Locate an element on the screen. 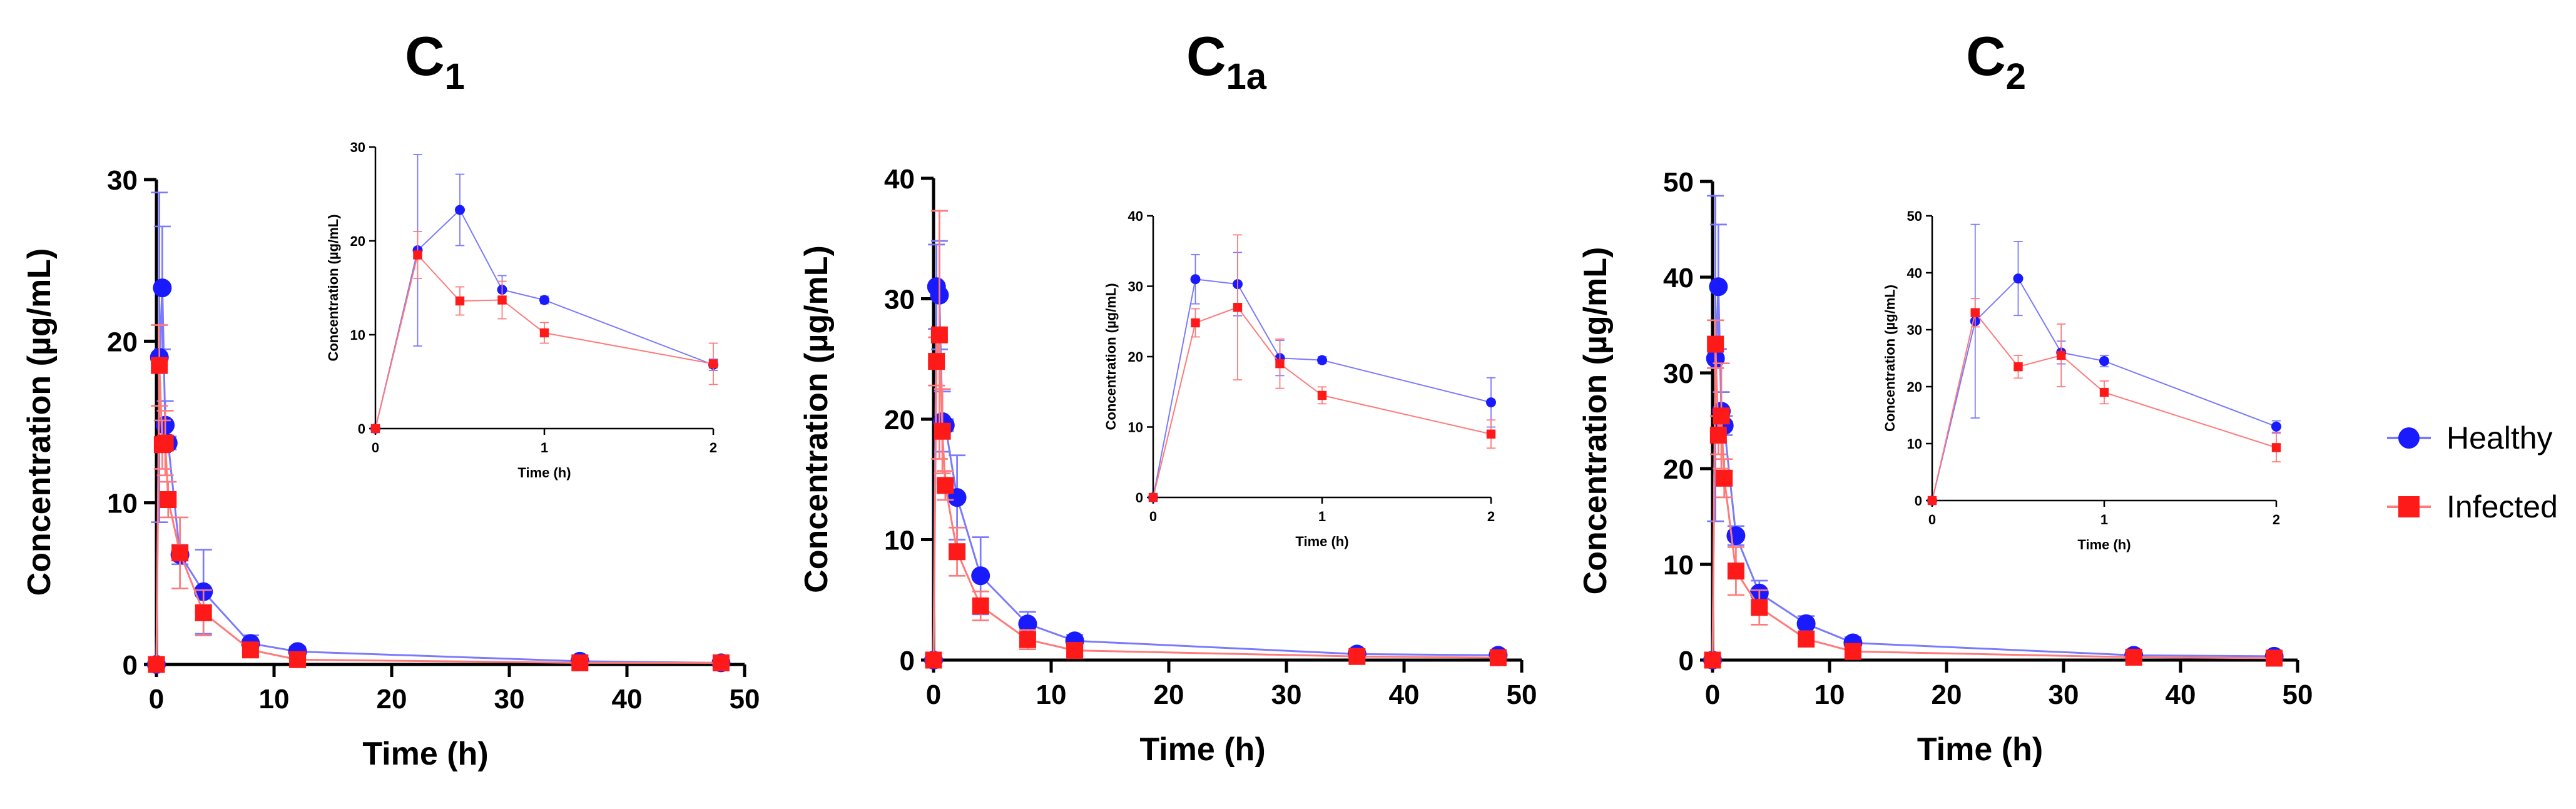 The width and height of the screenshot is (2576, 809). x-tick-label: 30 is located at coordinates (1287, 694).